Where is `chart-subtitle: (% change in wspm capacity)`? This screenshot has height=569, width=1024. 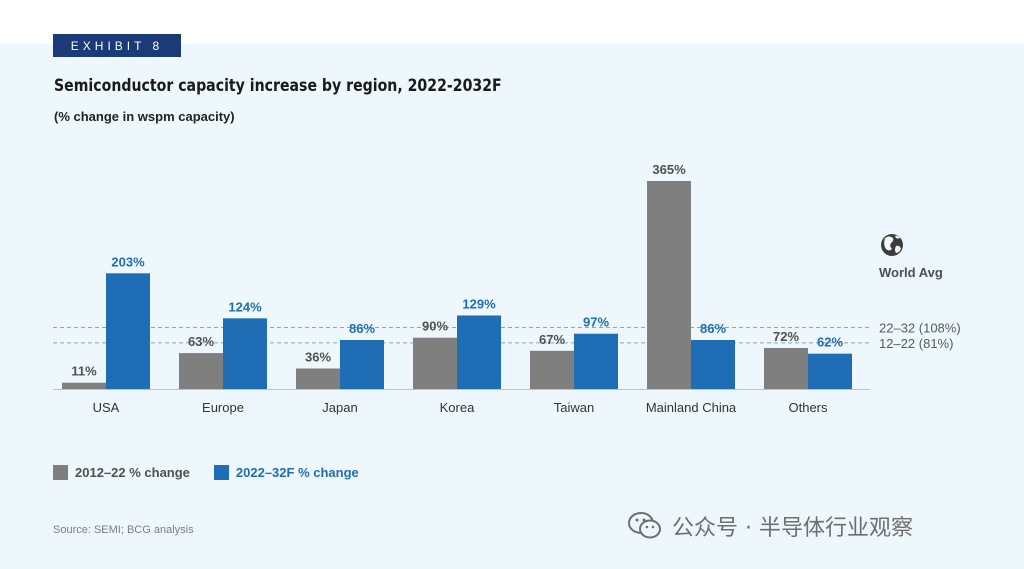
chart-subtitle: (% change in wspm capacity) is located at coordinates (144, 116).